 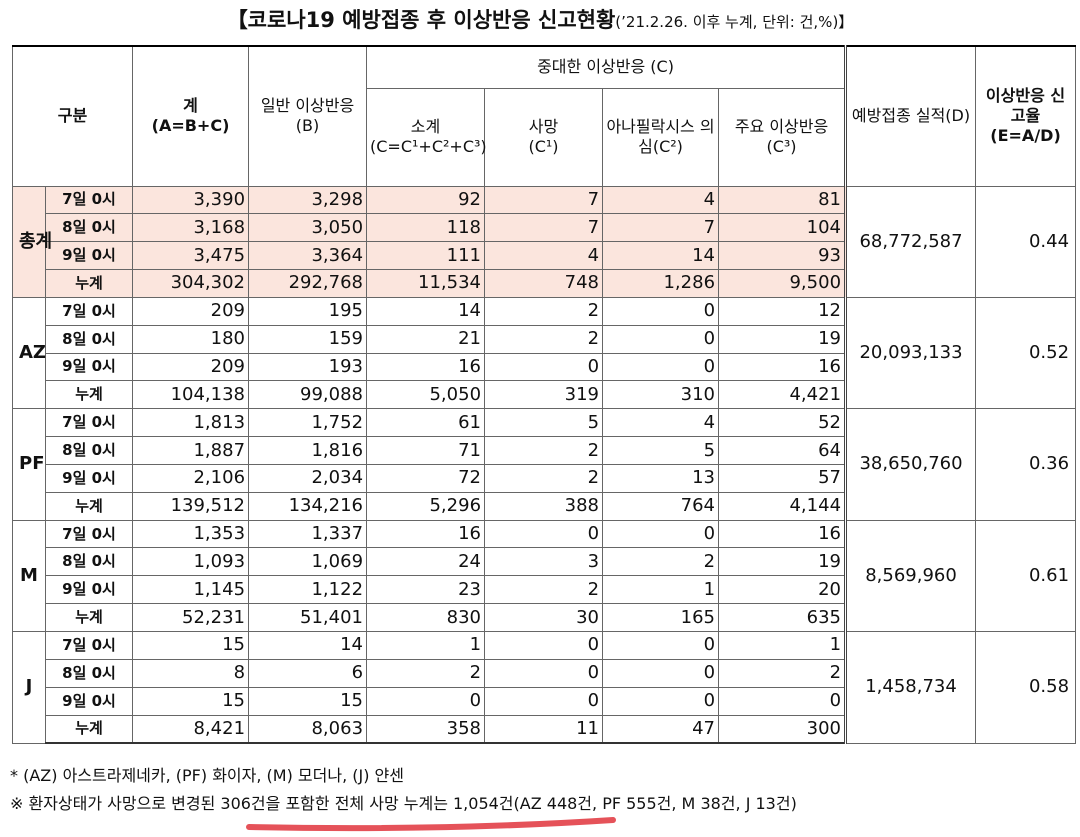 I want to click on header-code: (C¹), so click(x=543, y=146).